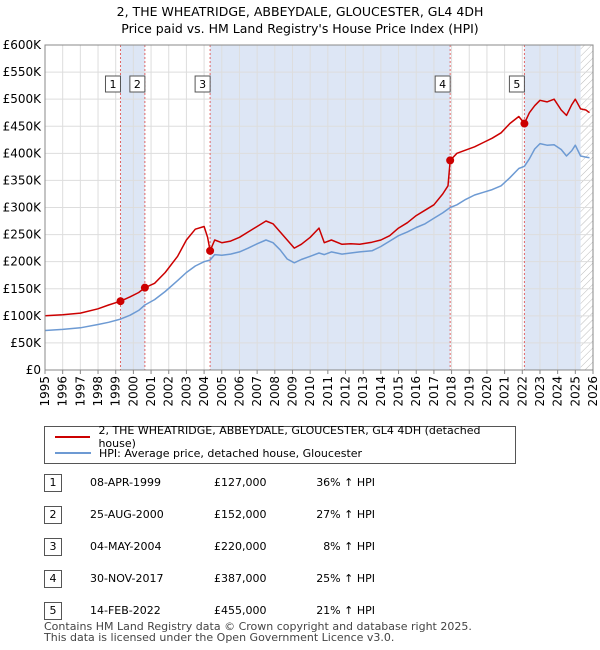  I want to click on y-tick-label: £450K, so click(23, 126).